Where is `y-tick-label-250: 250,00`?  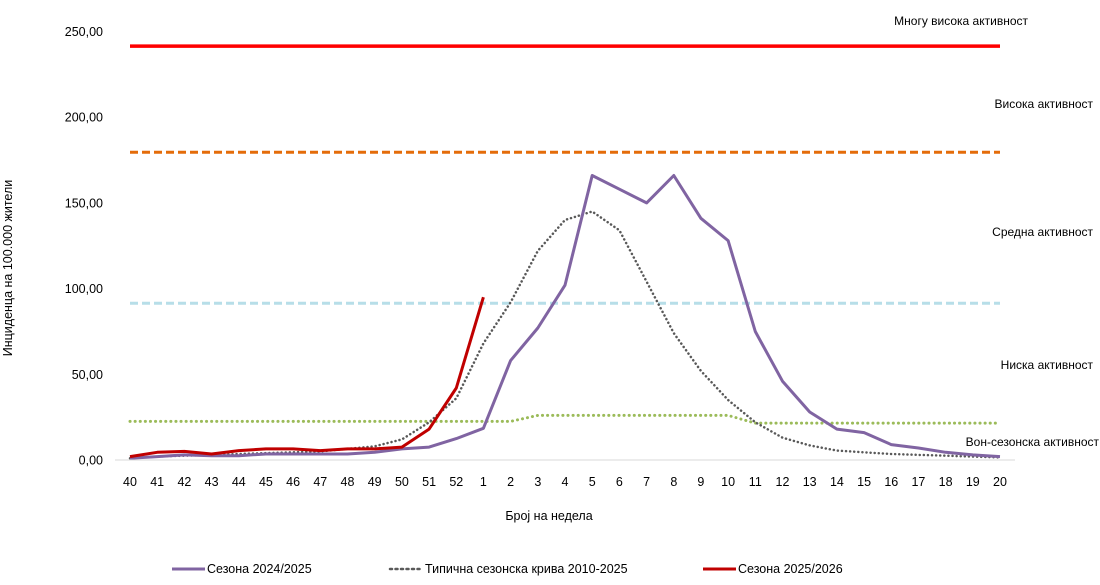 y-tick-label-250: 250,00 is located at coordinates (84, 32).